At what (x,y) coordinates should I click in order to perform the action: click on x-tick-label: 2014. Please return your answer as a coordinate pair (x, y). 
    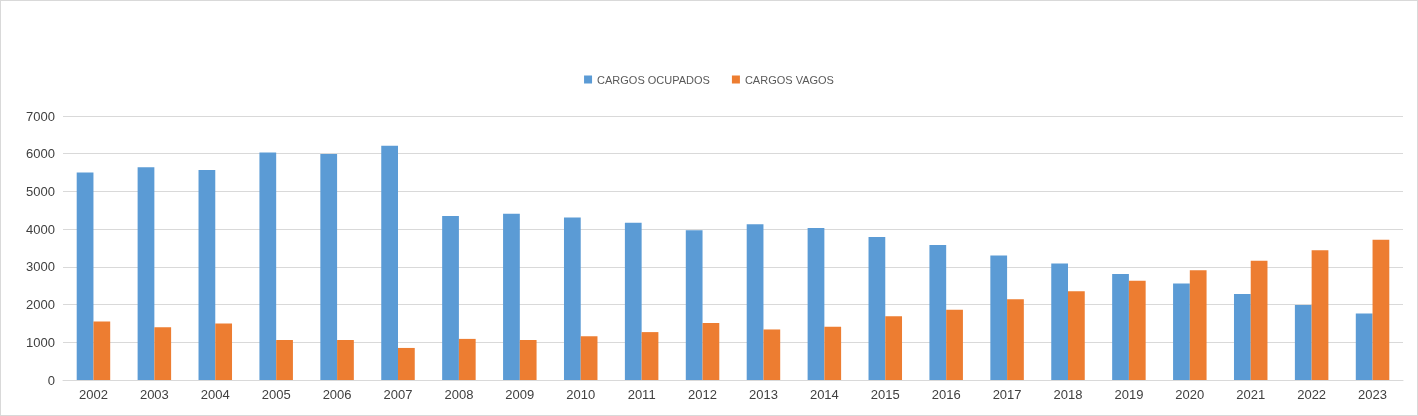
    Looking at the image, I should click on (824, 394).